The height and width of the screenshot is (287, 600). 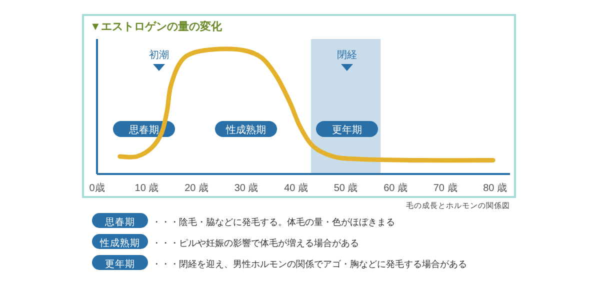 What do you see at coordinates (309, 264) in the screenshot?
I see `text: ・・・閉経を迎え、男性ホルモンの関係でアゴ・胸などに発毛する場合がある` at bounding box center [309, 264].